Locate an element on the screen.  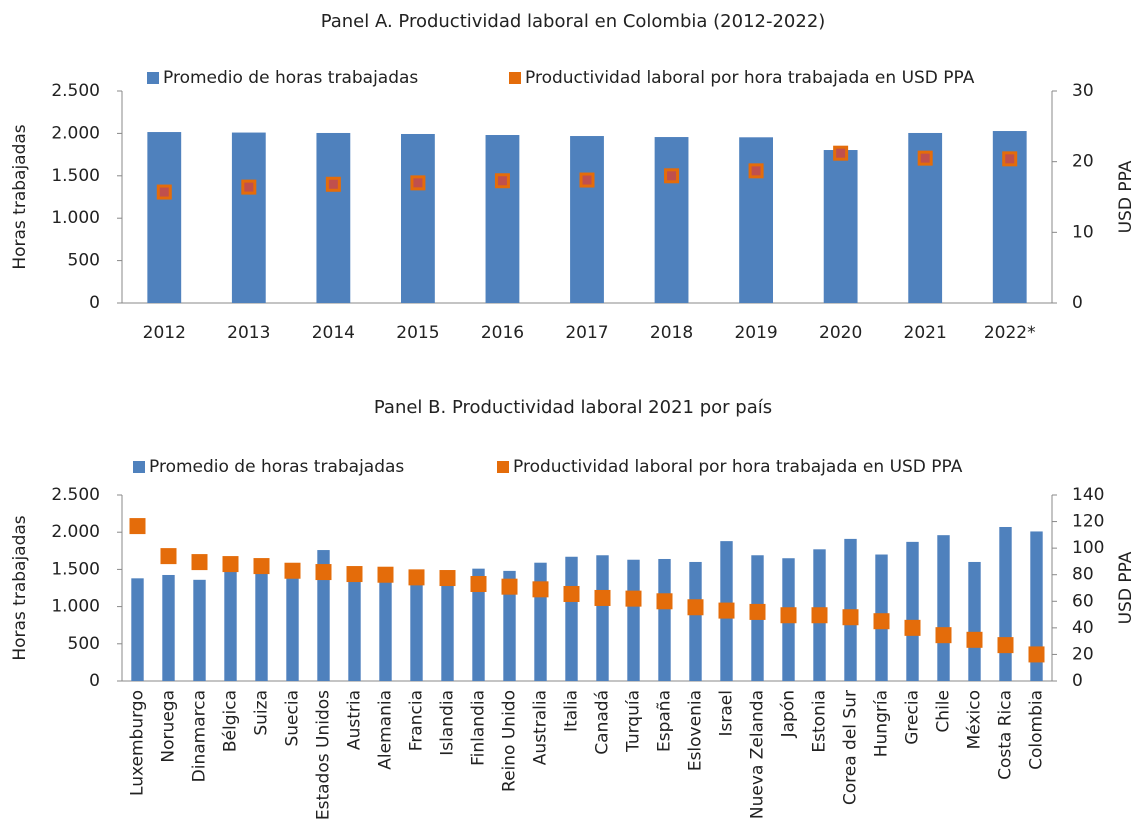
x-tick-label: 2017 is located at coordinates (586, 333).